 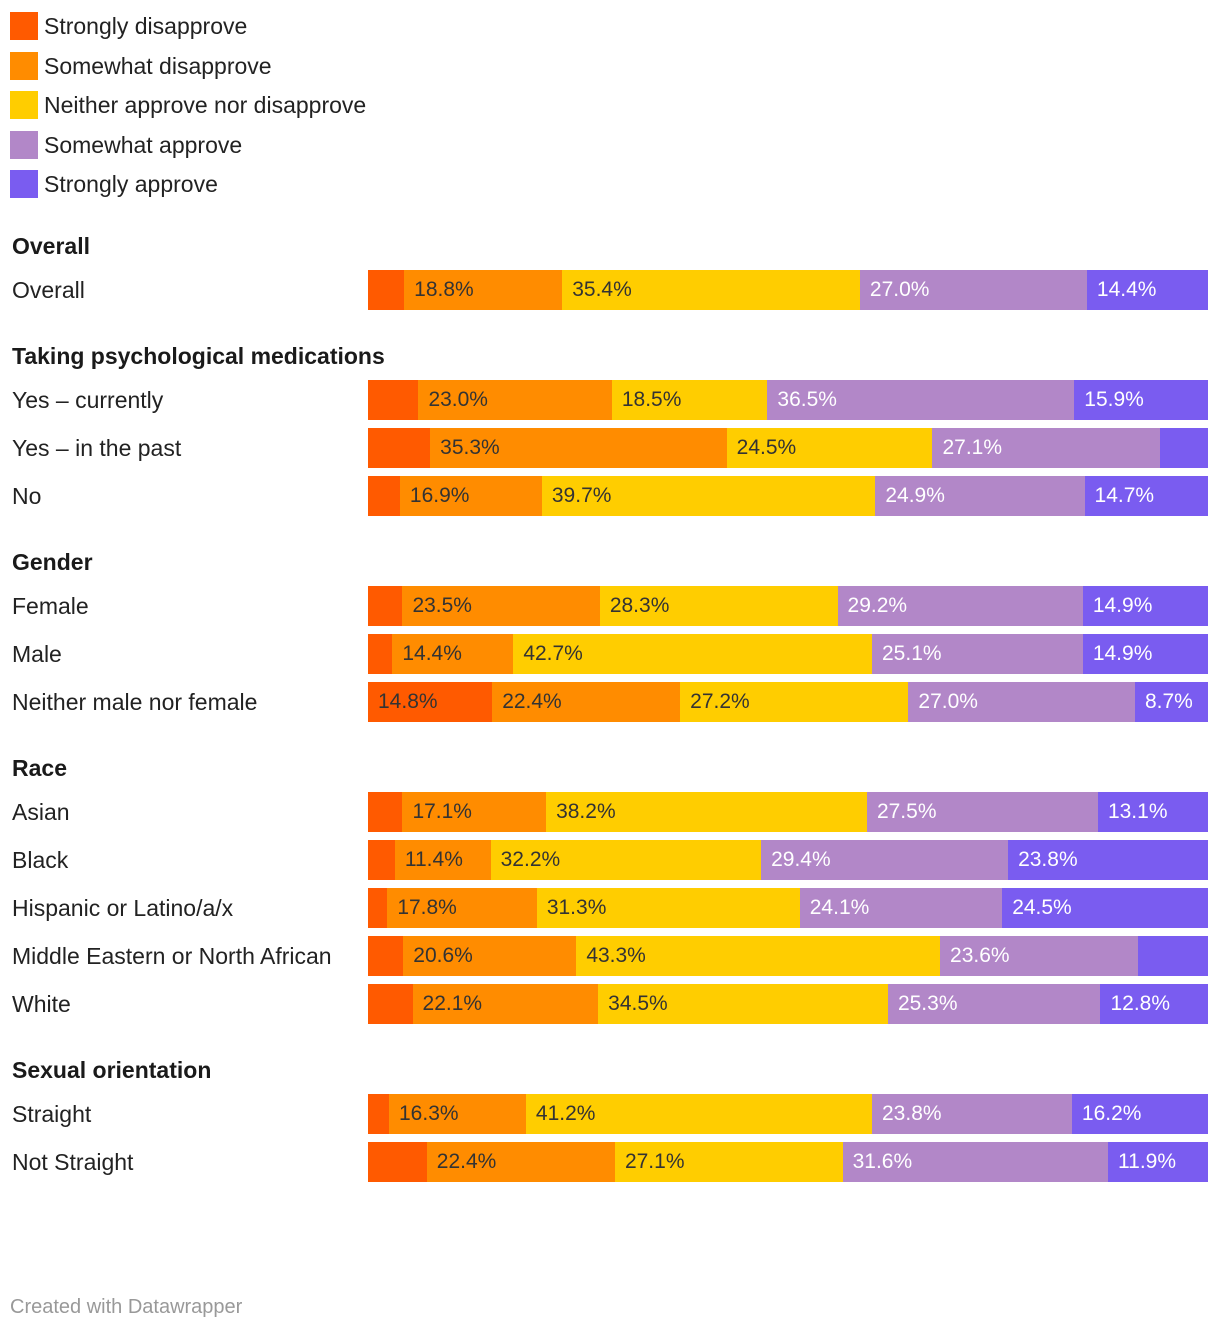 What do you see at coordinates (50, 606) in the screenshot?
I see `row-label: Female` at bounding box center [50, 606].